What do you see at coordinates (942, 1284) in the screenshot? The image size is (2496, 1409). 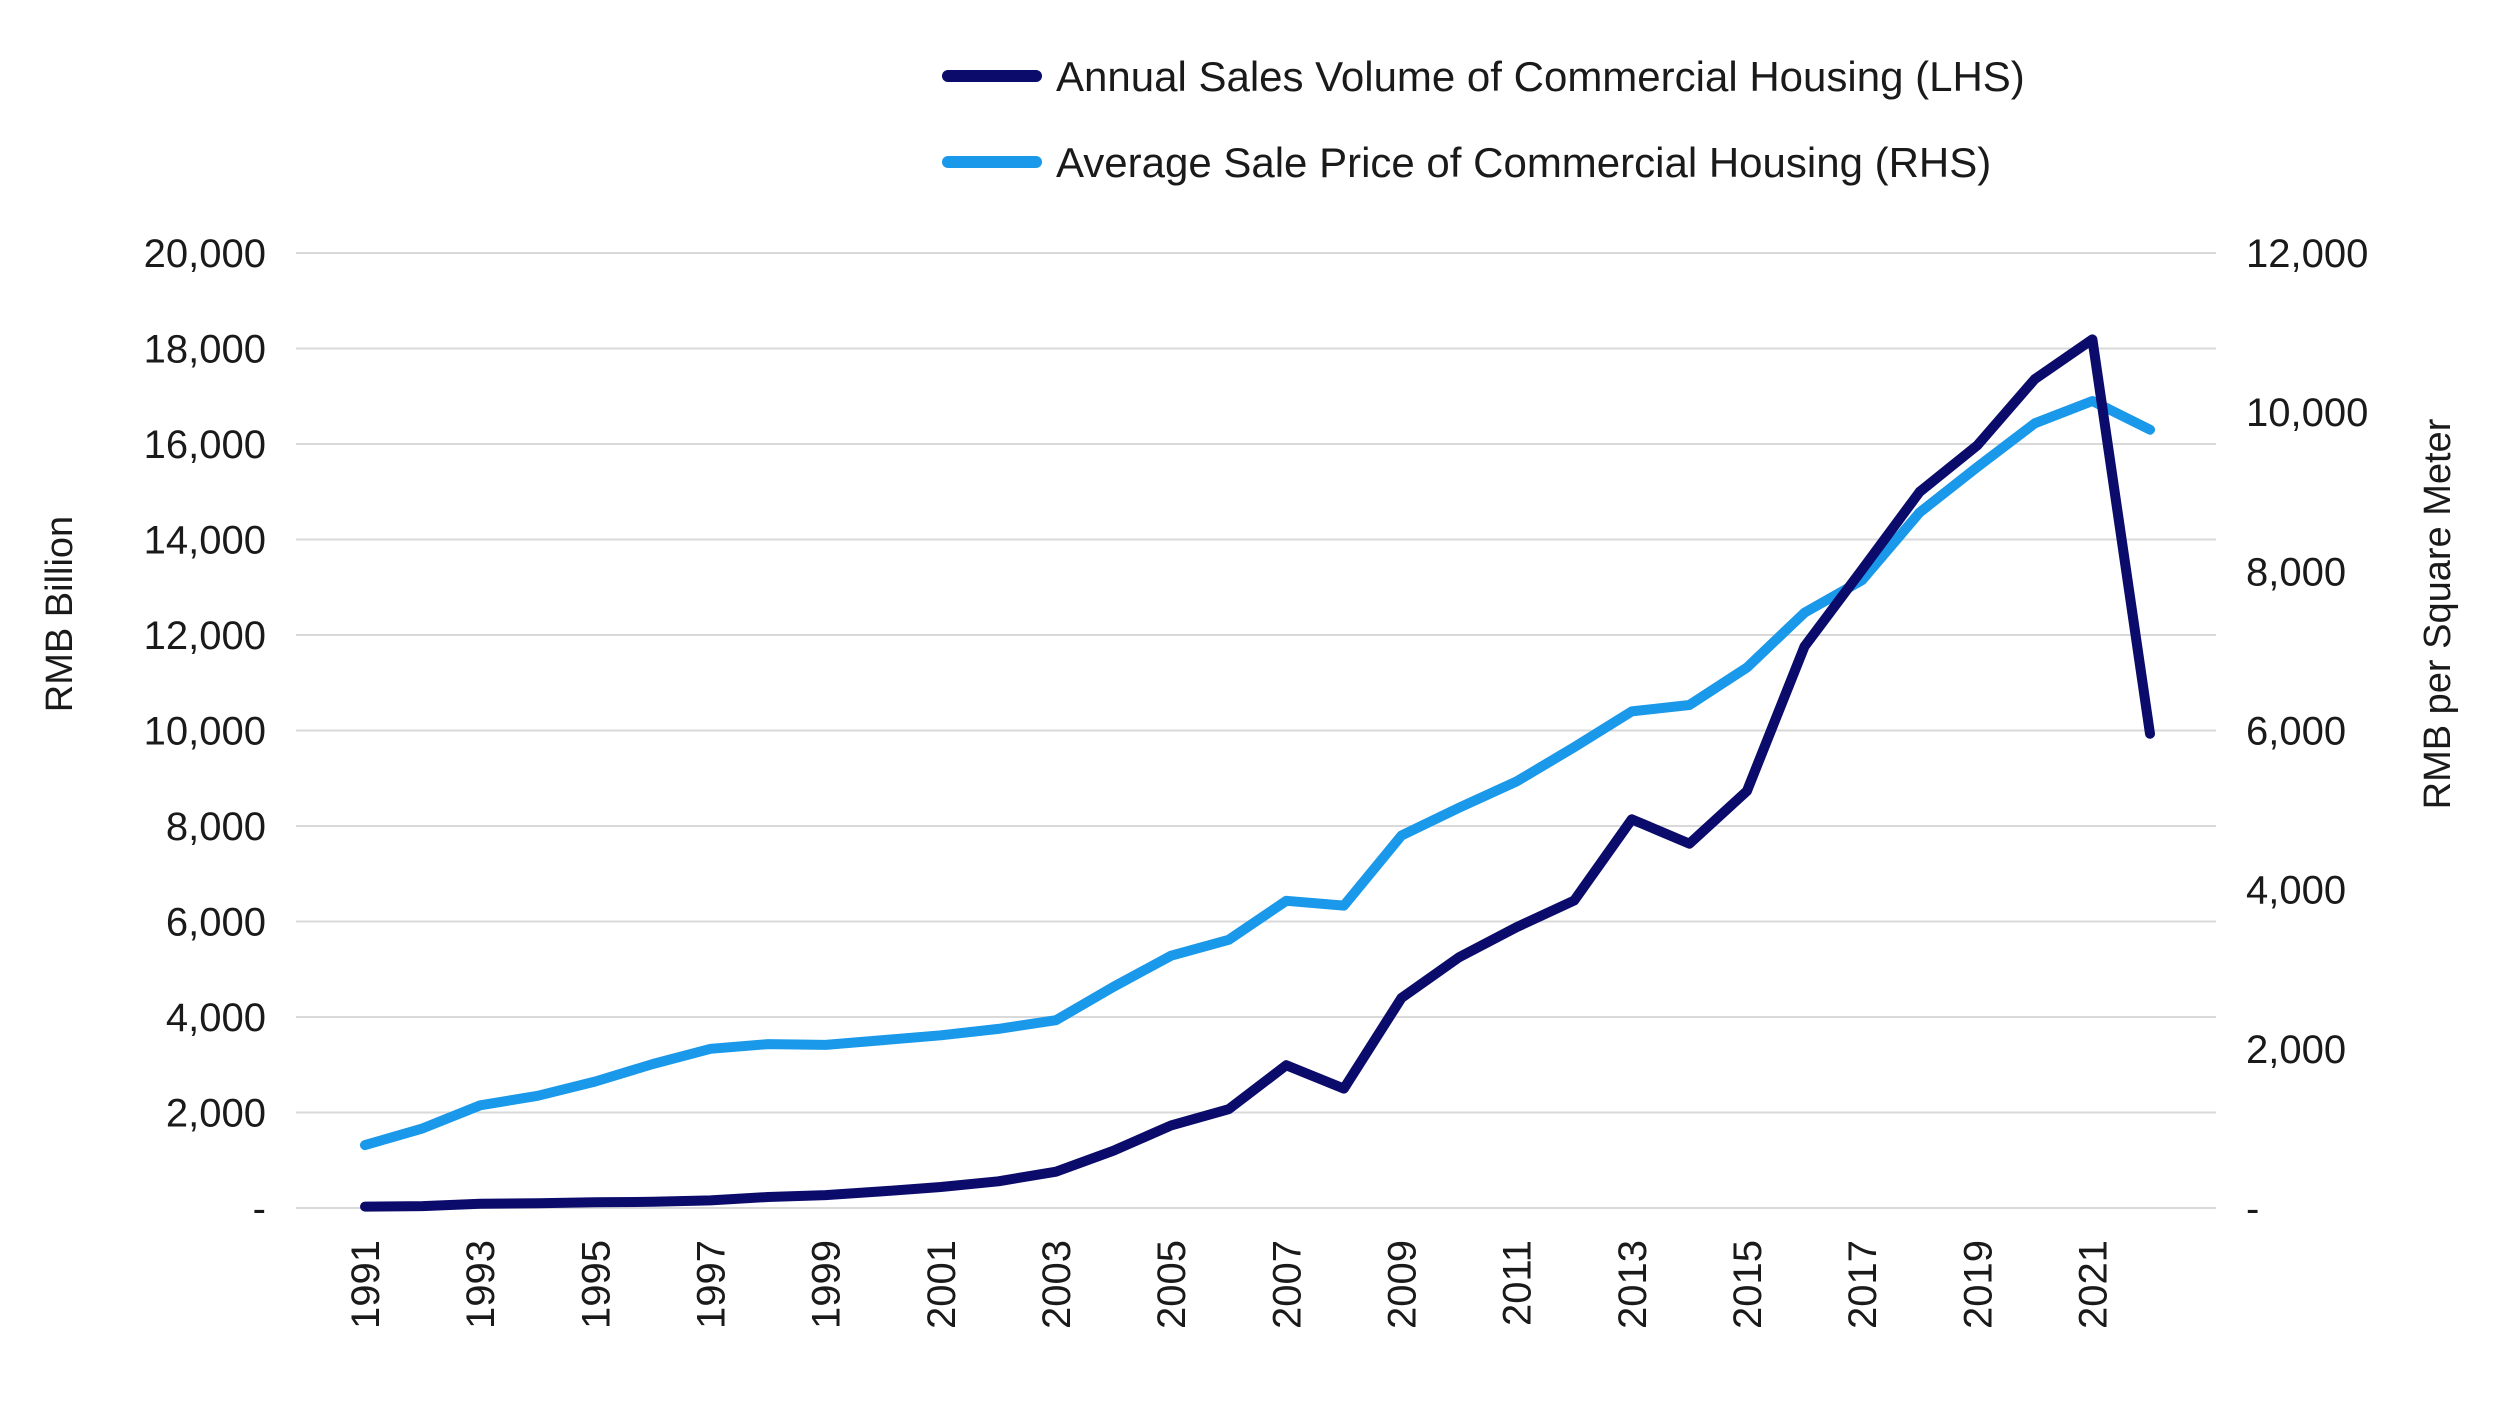 I see `x-tick-label: 2001` at bounding box center [942, 1284].